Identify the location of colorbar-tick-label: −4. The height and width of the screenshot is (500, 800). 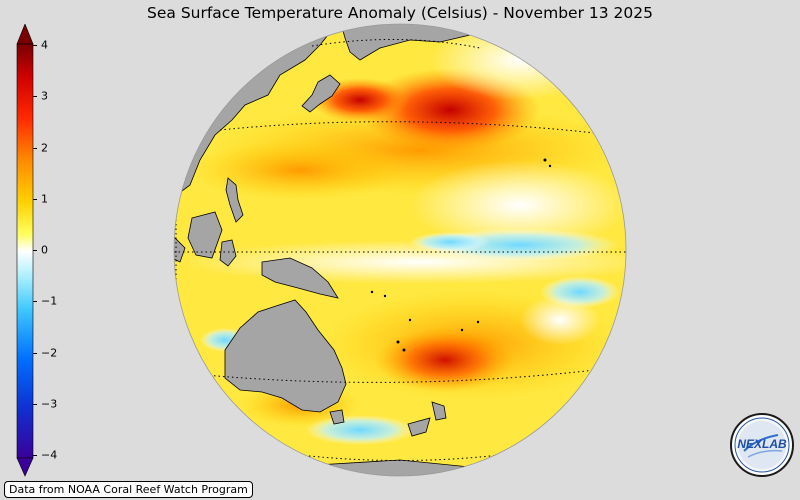
(49, 455).